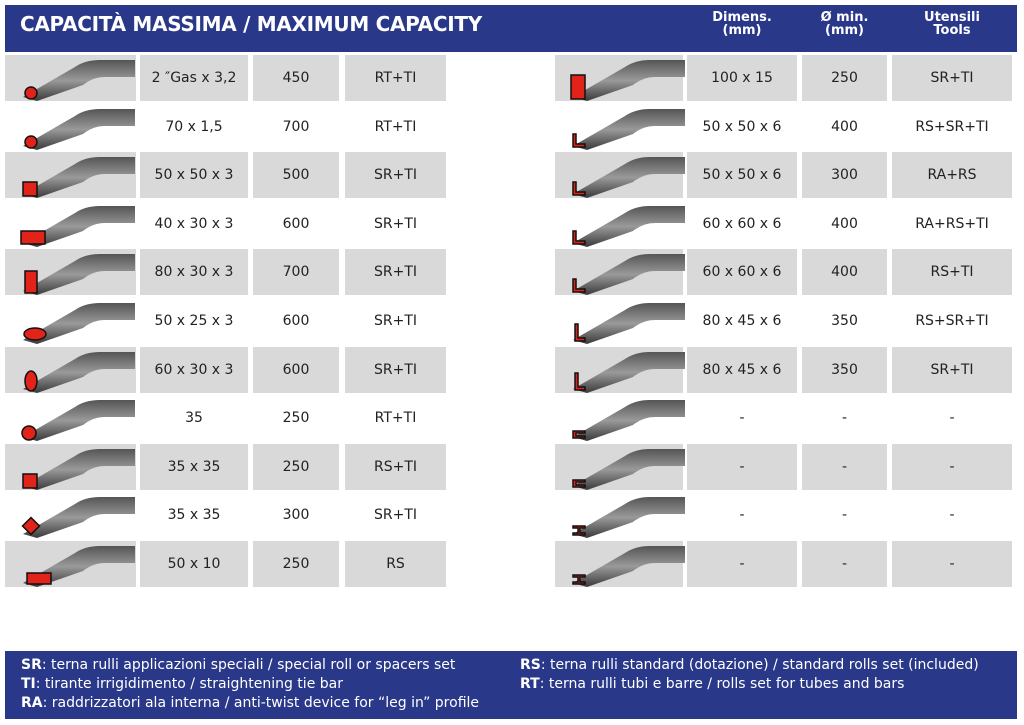  What do you see at coordinates (530, 684) in the screenshot?
I see `legend-key: RT` at bounding box center [530, 684].